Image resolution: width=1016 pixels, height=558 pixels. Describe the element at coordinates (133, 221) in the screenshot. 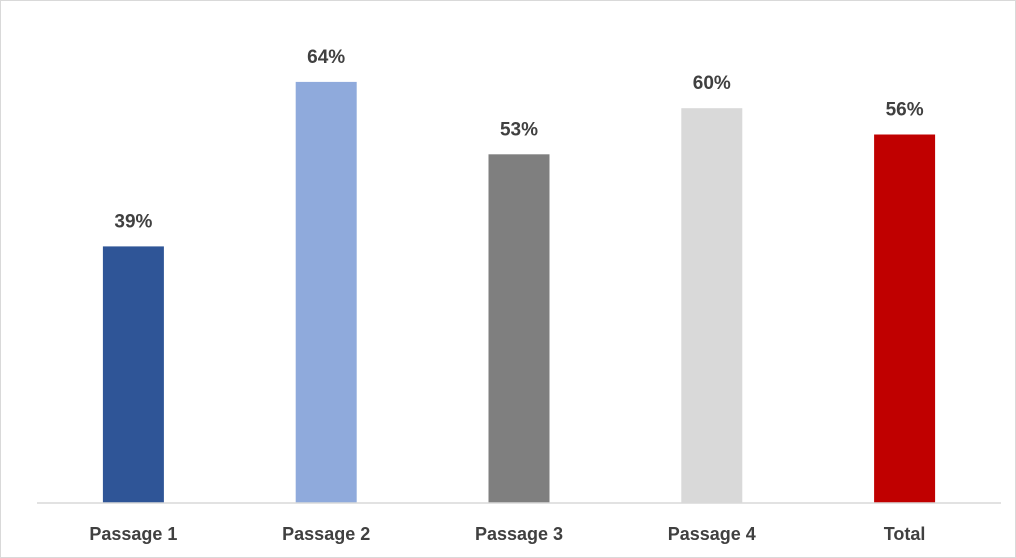

I see `value-label-passage-1: 39%` at that location.